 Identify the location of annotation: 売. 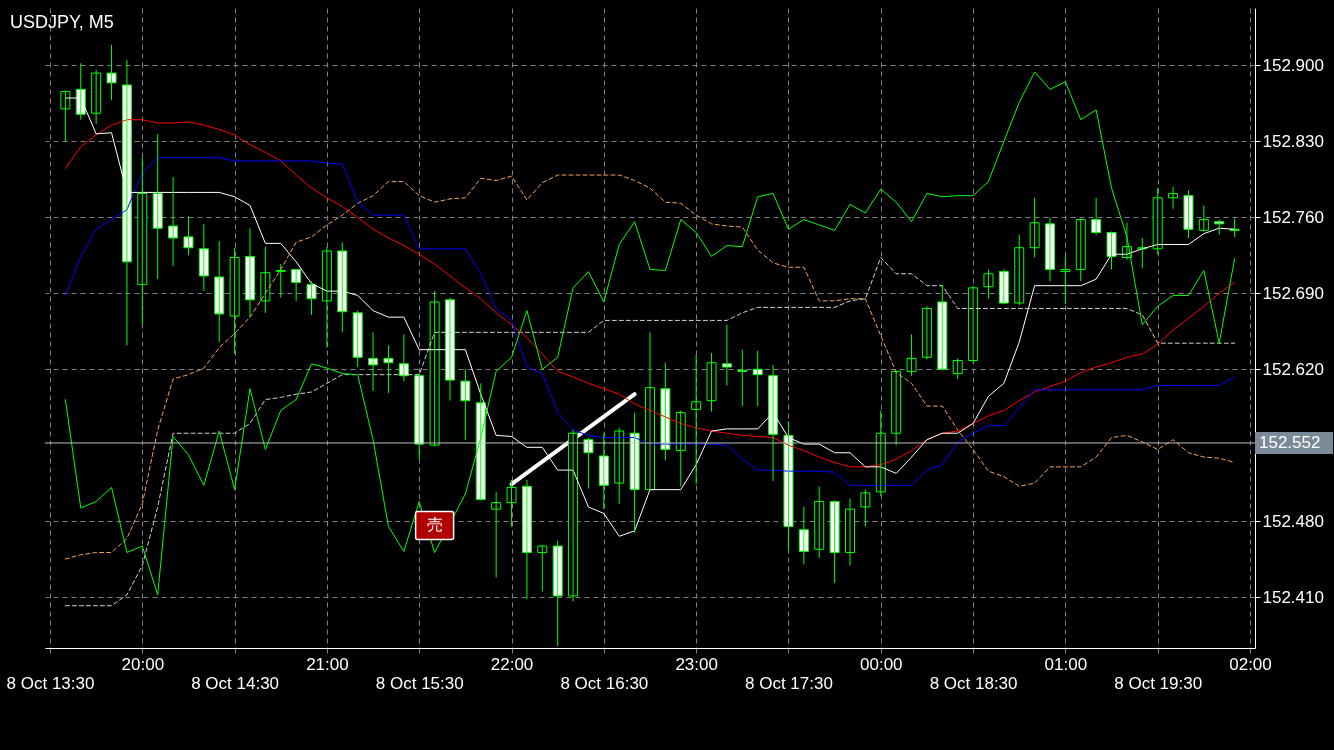
(434, 525).